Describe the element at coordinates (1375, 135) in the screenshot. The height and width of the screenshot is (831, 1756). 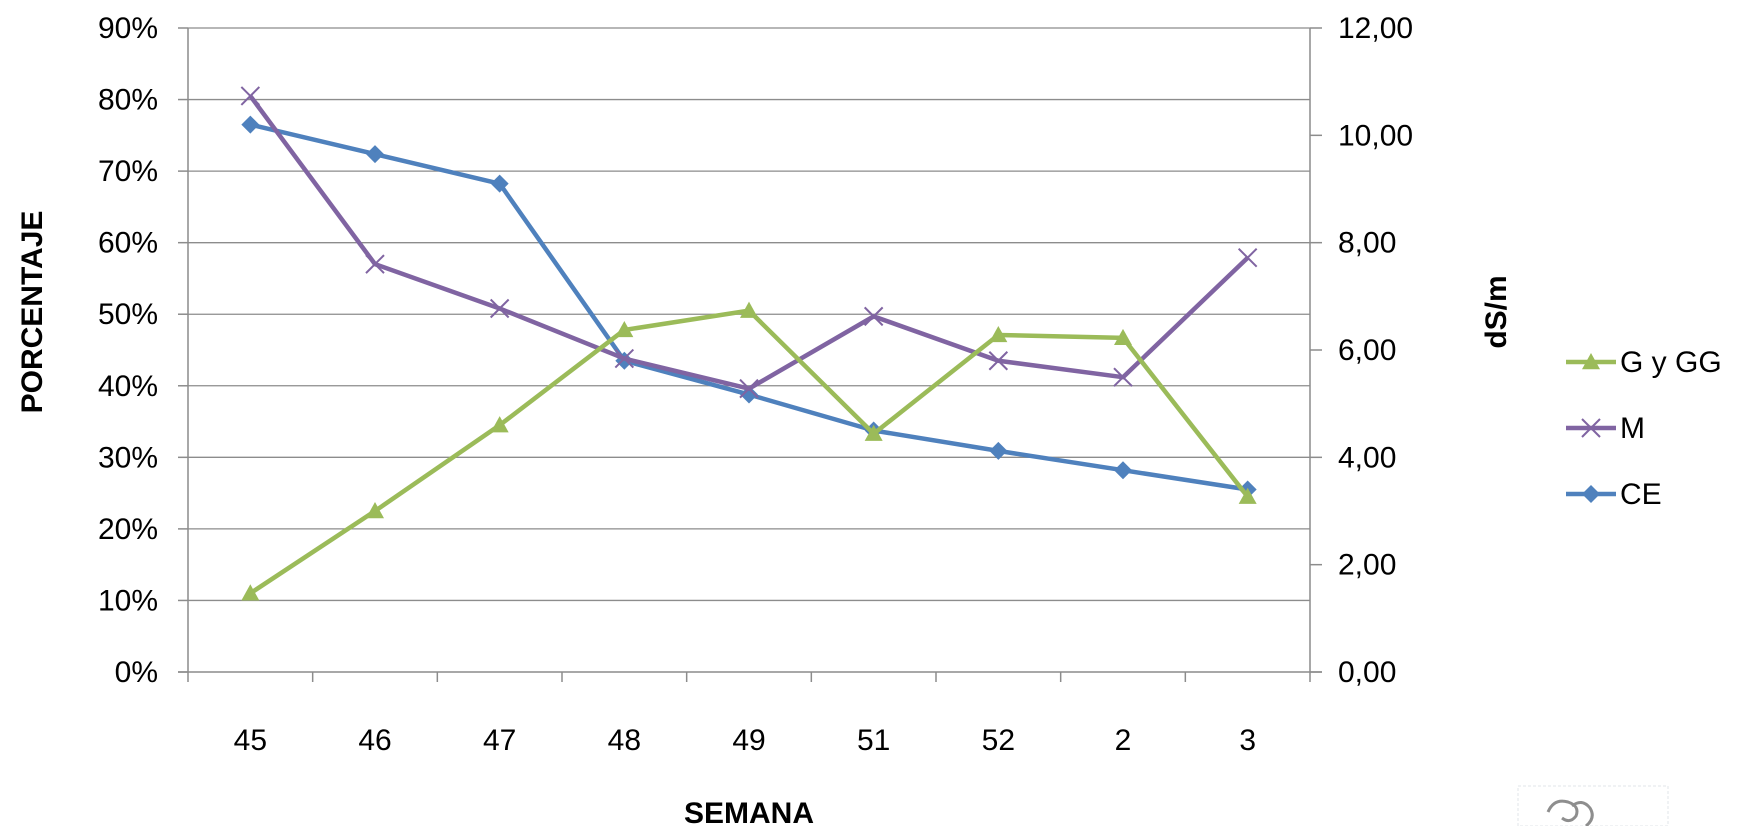
I see `y2-tick-label: 10,00` at that location.